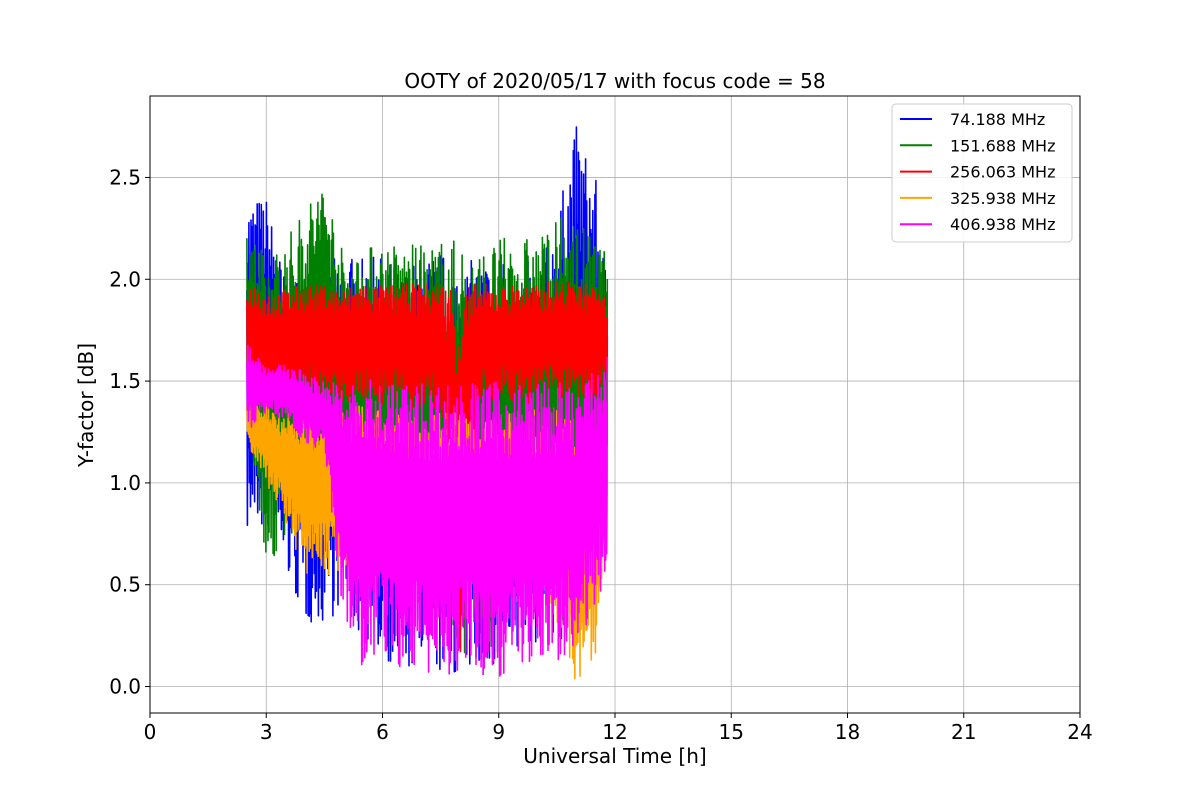 The width and height of the screenshot is (1200, 800). What do you see at coordinates (86, 405) in the screenshot?
I see `y-axis-label: Y-factor [dB]` at bounding box center [86, 405].